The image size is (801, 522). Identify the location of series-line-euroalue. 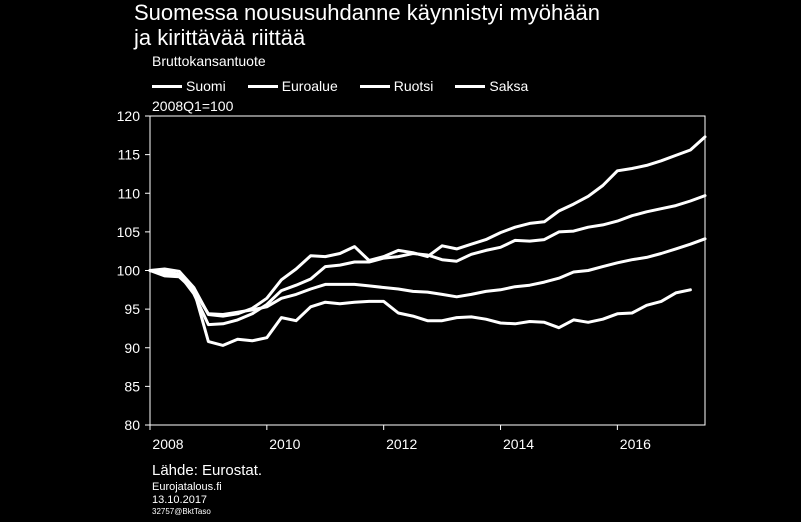
(427, 276).